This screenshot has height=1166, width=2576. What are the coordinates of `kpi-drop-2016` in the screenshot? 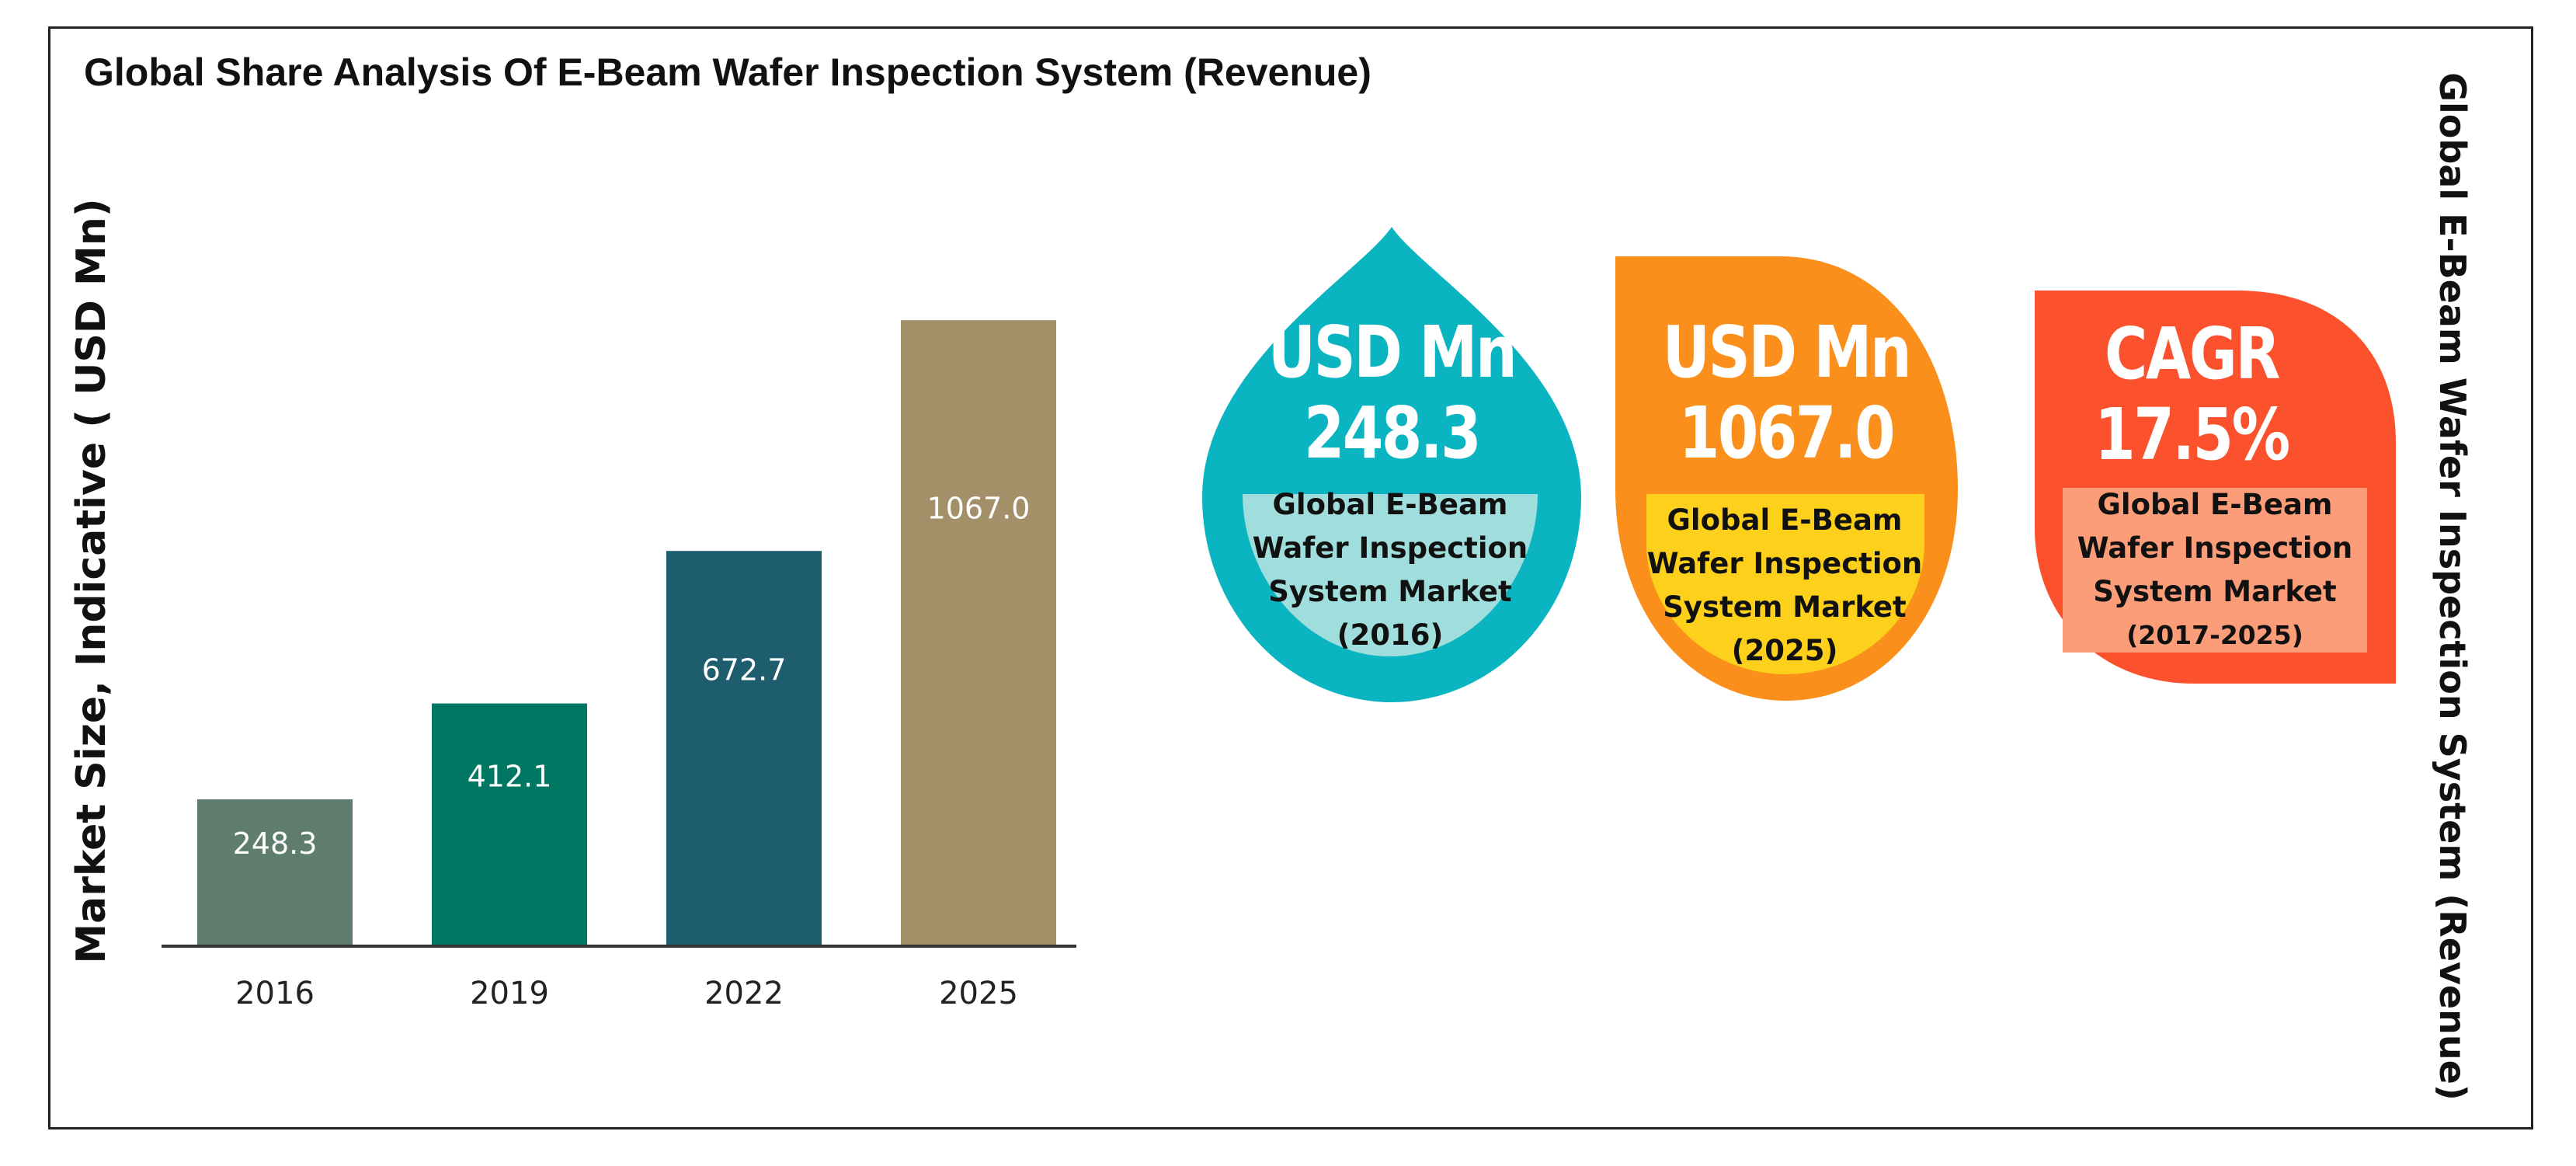 It's located at (1391, 465).